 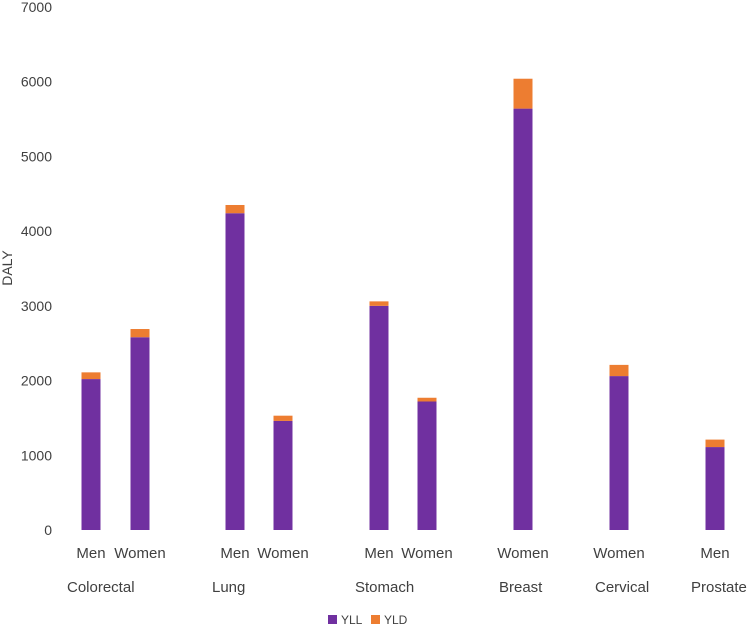 What do you see at coordinates (36, 7) in the screenshot?
I see `y-tick-label: 7000` at bounding box center [36, 7].